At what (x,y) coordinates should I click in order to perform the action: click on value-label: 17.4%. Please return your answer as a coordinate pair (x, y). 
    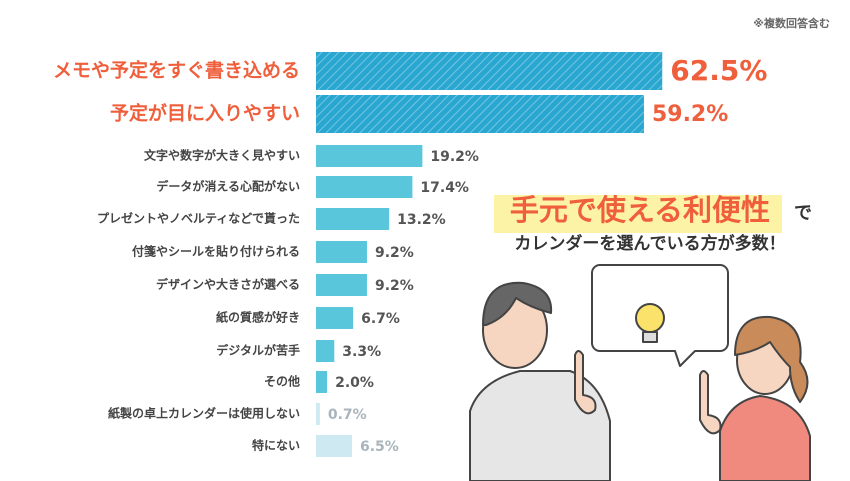
    Looking at the image, I should click on (444, 188).